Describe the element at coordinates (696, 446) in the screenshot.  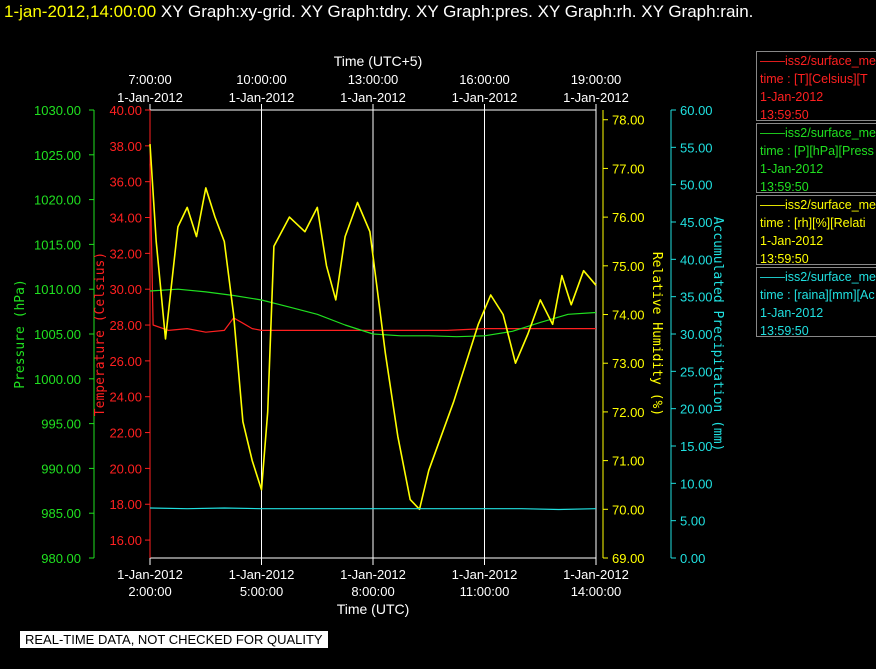
I see `precip-tick-label: 15.00` at that location.